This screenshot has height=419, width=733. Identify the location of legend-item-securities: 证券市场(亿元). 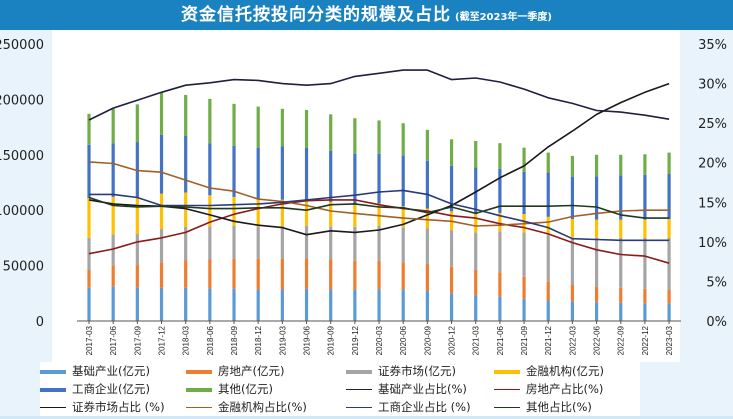
(401, 371).